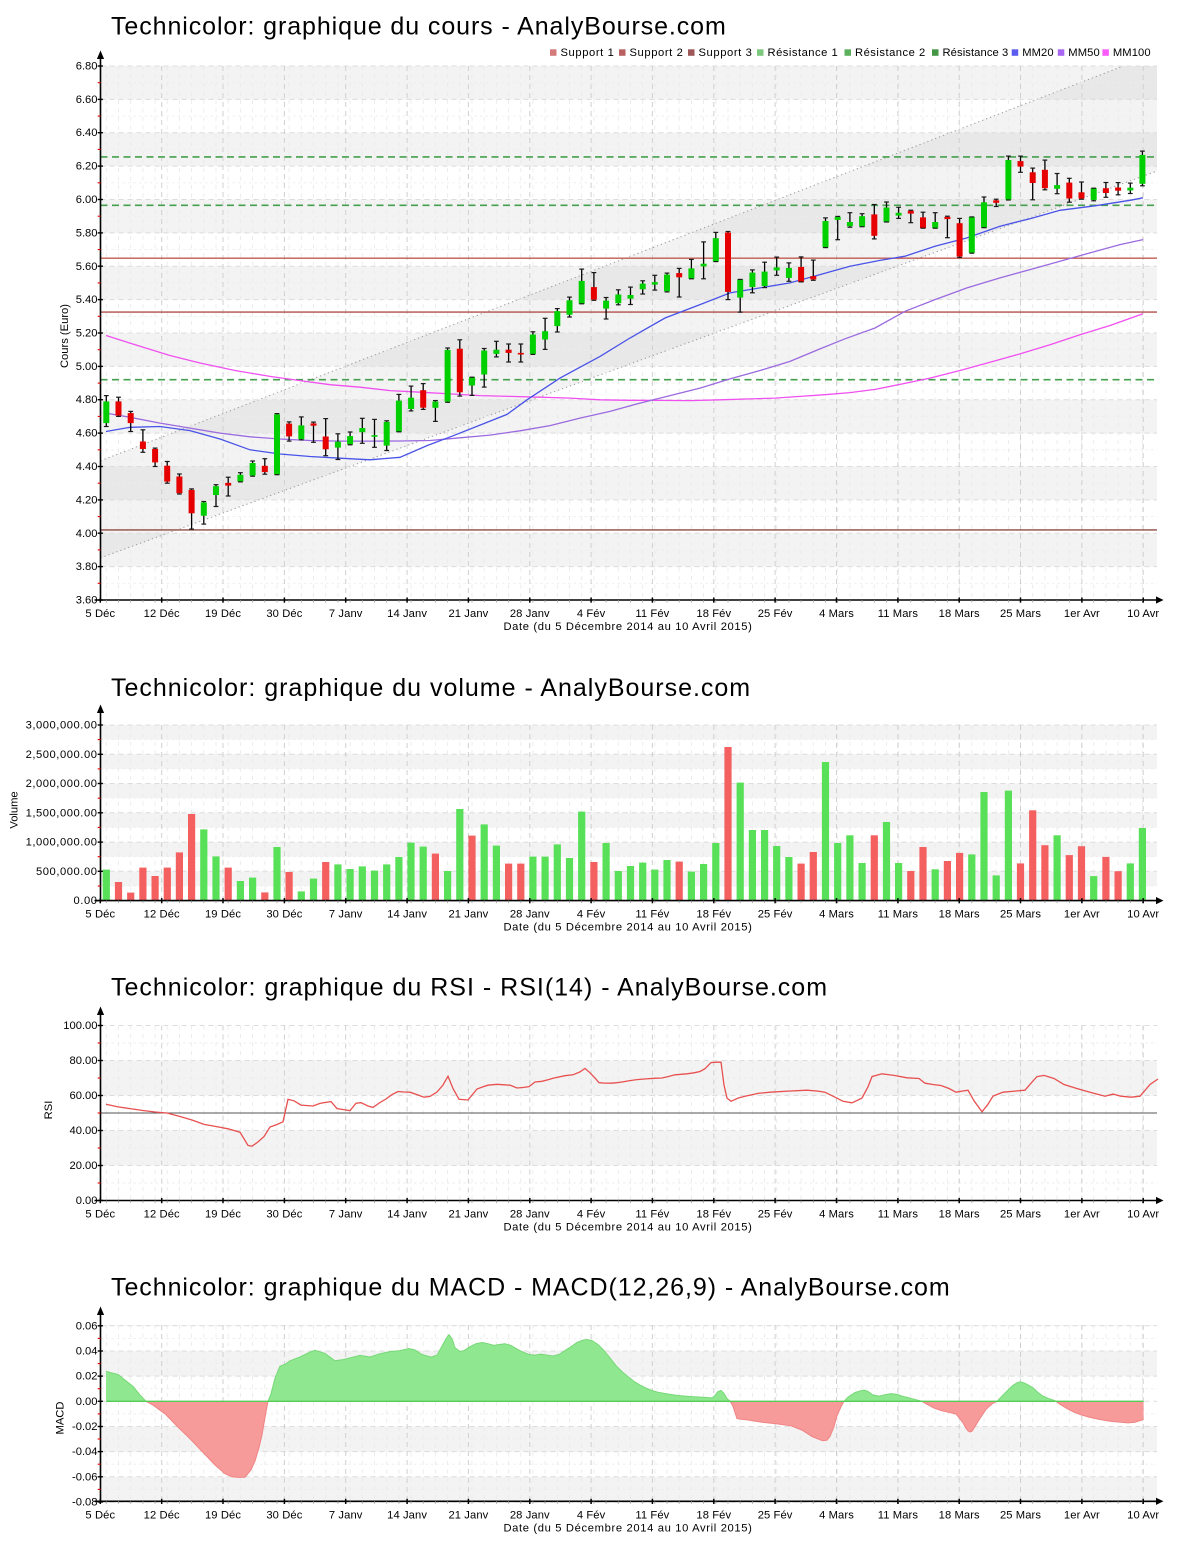  Describe the element at coordinates (62, 726) in the screenshot. I see `svg-text: 3,000,000.00` at that location.